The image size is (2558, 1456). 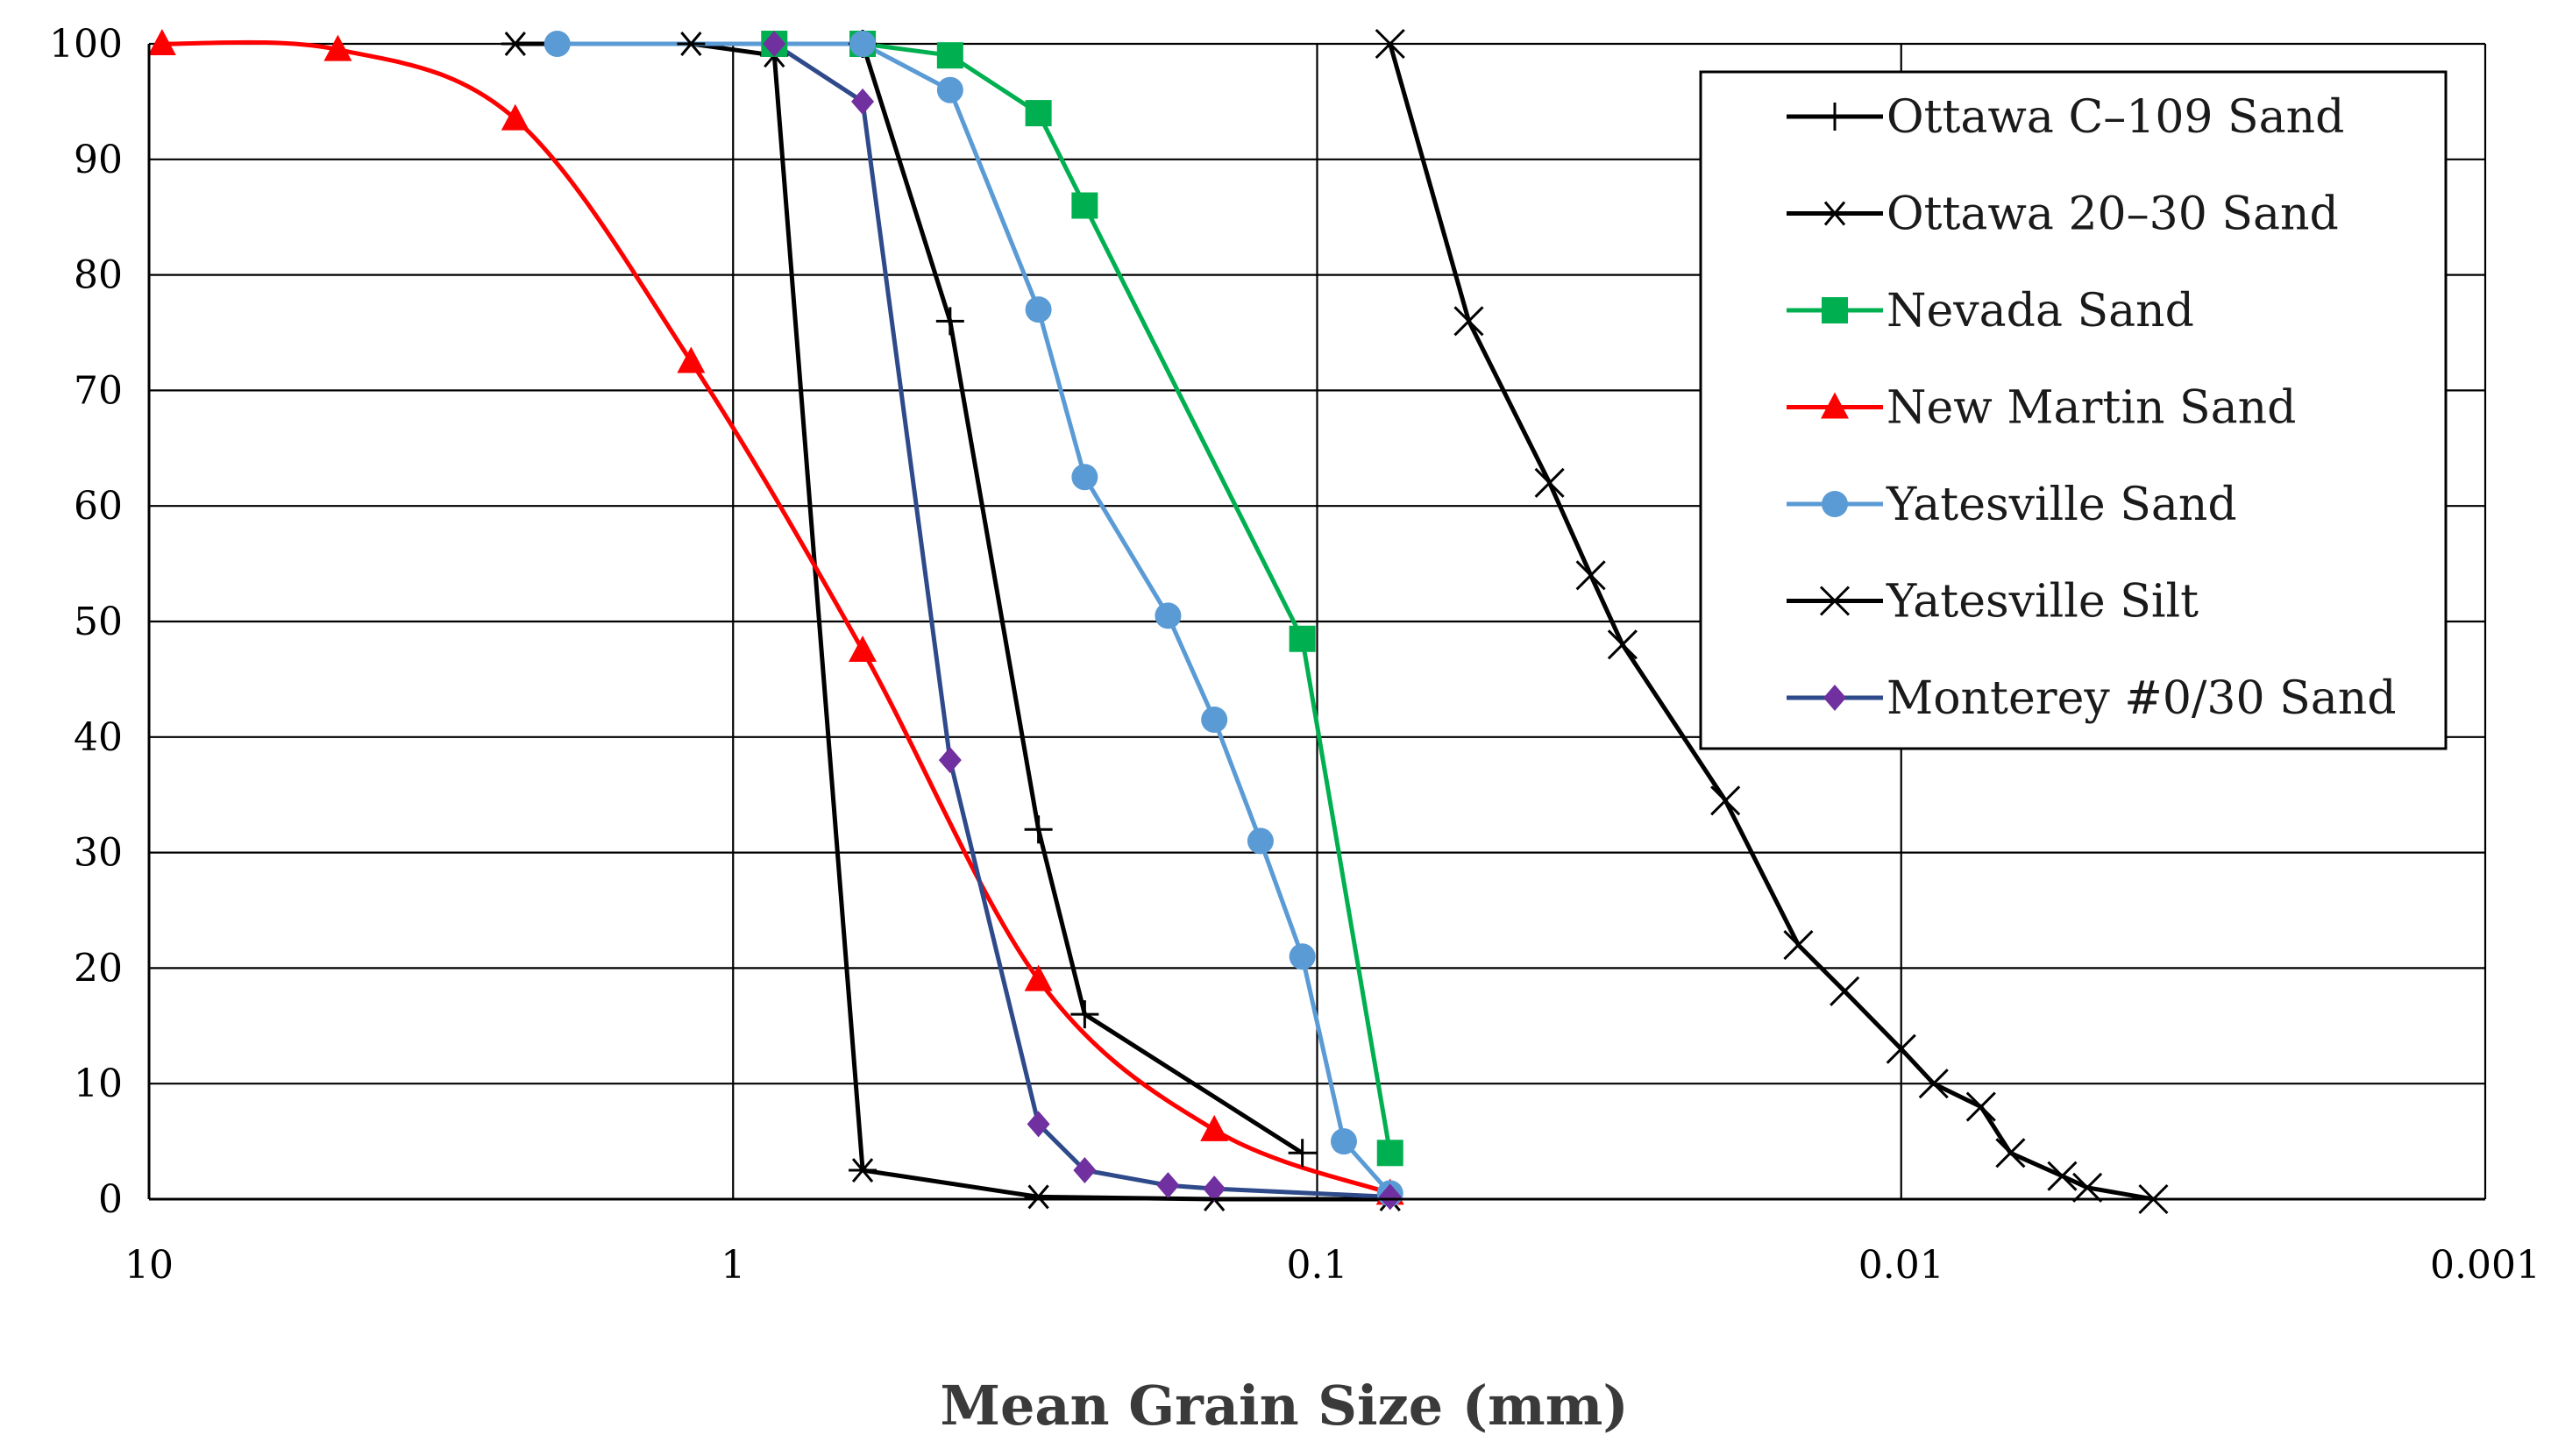 I want to click on legend-item-yatesville-sand: Yatesville Sand, so click(x=2012, y=505).